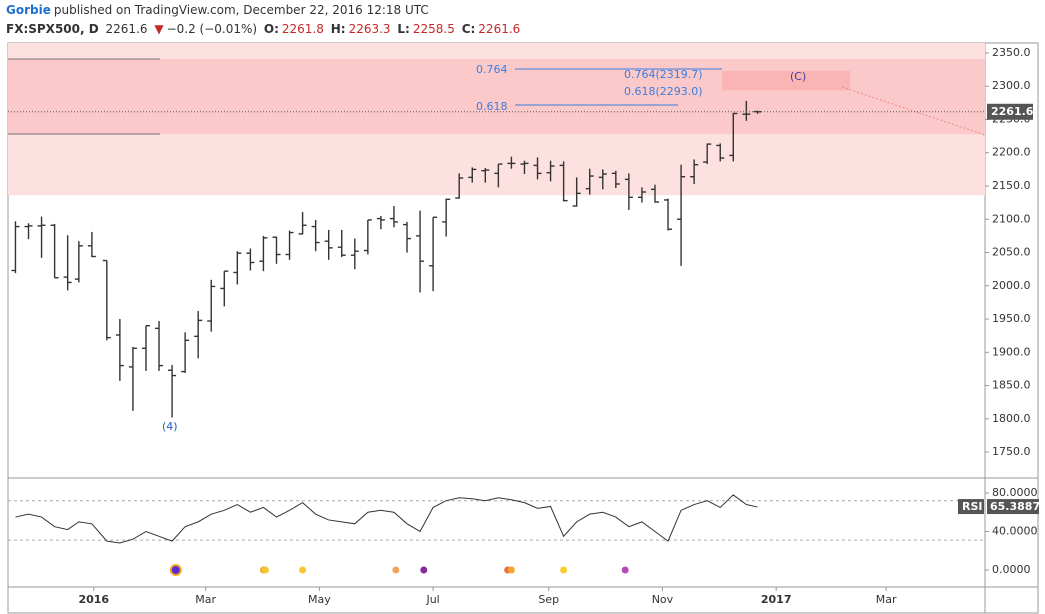  Describe the element at coordinates (170, 426) in the screenshot. I see `wave-label: (4)` at that location.